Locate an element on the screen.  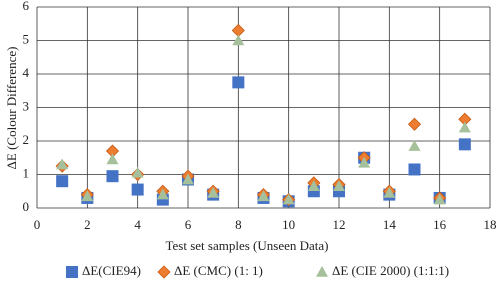
y-tick-label: 4 is located at coordinates (26, 72).